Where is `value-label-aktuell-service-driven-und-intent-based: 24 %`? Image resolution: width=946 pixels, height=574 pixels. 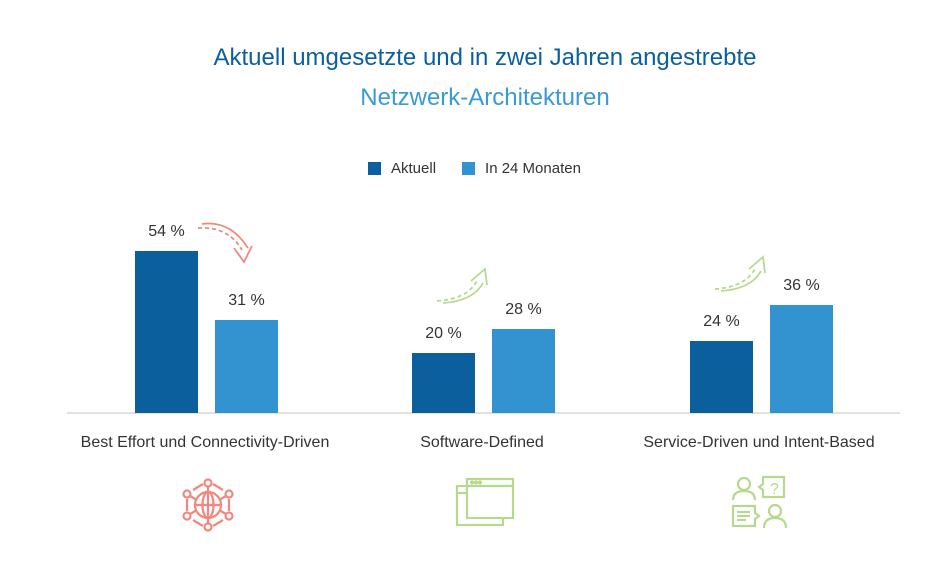
value-label-aktuell-service-driven-und-intent-based: 24 % is located at coordinates (721, 321).